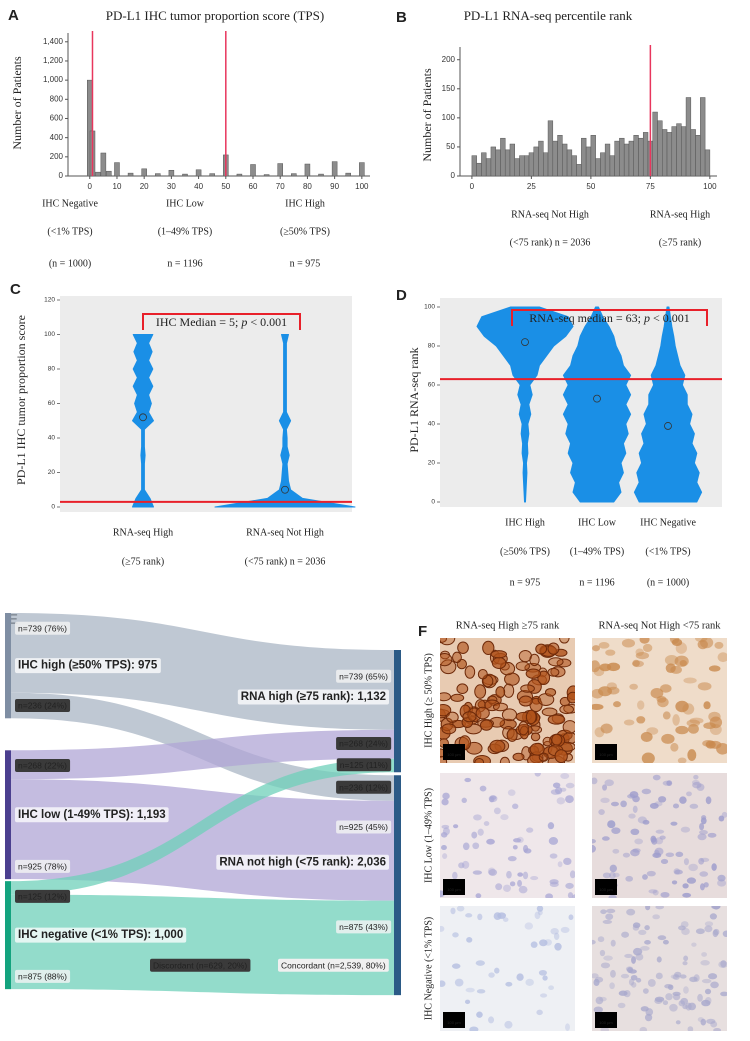 This screenshot has height=1041, width=750. Describe the element at coordinates (305, 203) in the screenshot. I see `group-label: IHC High` at that location.